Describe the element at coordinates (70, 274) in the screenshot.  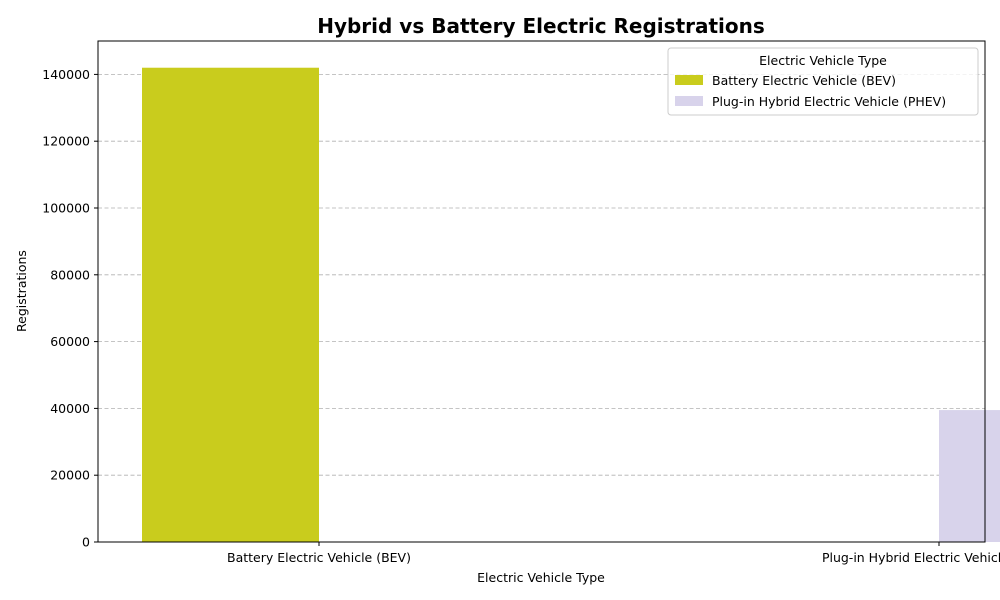
I see `y-tick-label: 80000` at that location.